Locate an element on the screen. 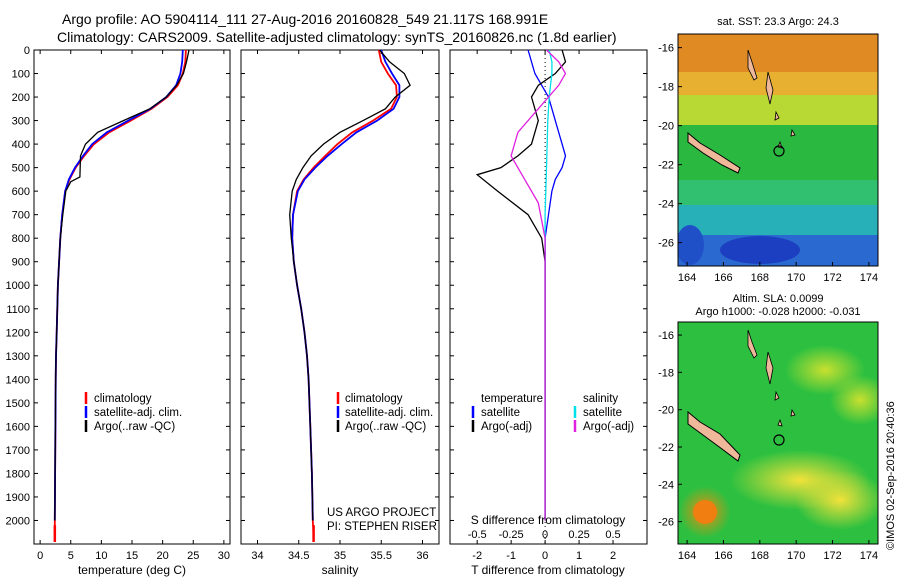 Image resolution: width=900 pixels, height=580 pixels. y-tick-label: 1000 is located at coordinates (18, 286).